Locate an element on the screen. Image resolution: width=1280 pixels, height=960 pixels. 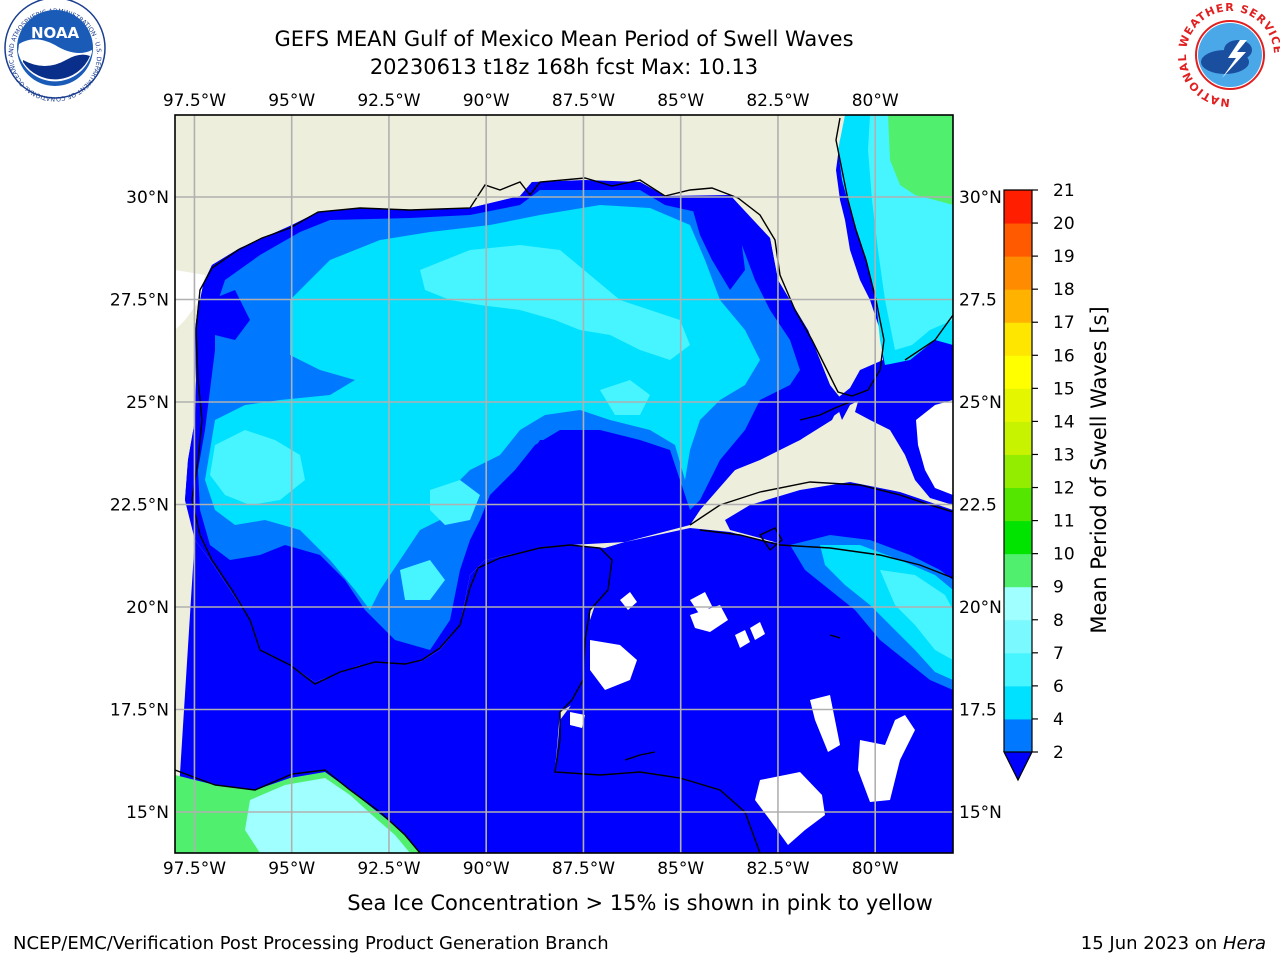
lat-tick-left: 22.5°N is located at coordinates (139, 506).